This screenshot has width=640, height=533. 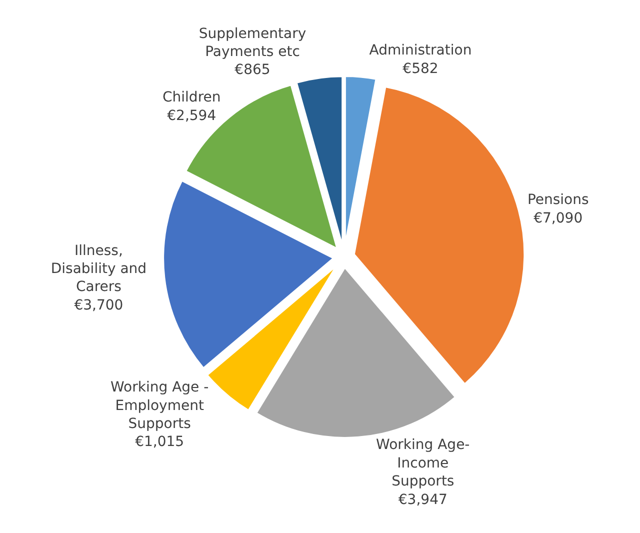 What do you see at coordinates (420, 50) in the screenshot?
I see `slice-label: Administration` at bounding box center [420, 50].